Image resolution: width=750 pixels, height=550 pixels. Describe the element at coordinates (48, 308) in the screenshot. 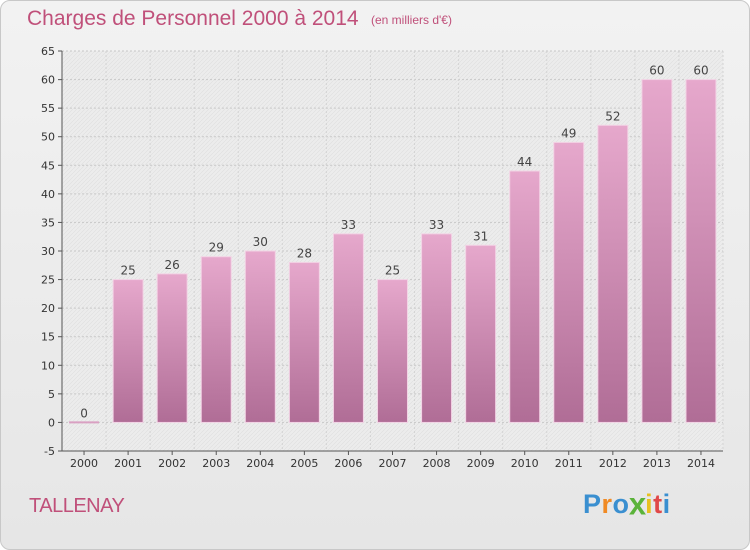

I see `y-tick-label: 20` at that location.